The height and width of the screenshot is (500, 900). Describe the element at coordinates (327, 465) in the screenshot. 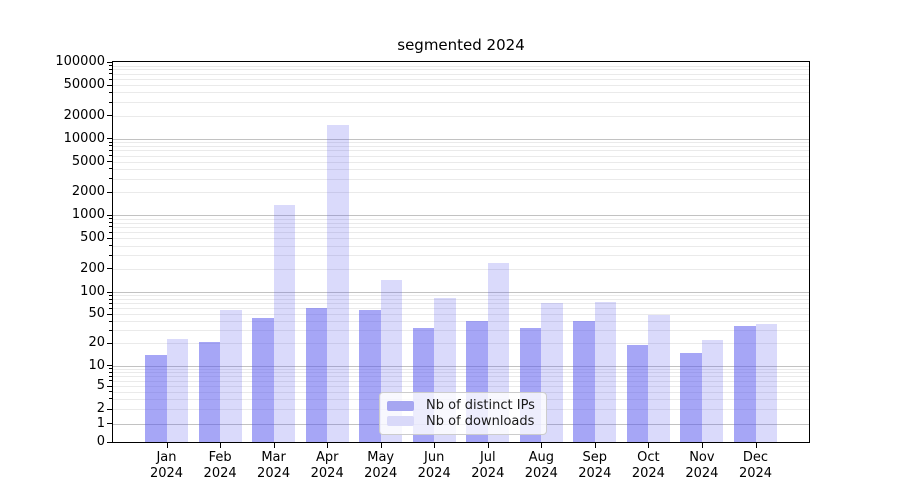

I see `x-tick-label: Apr 2024` at that location.